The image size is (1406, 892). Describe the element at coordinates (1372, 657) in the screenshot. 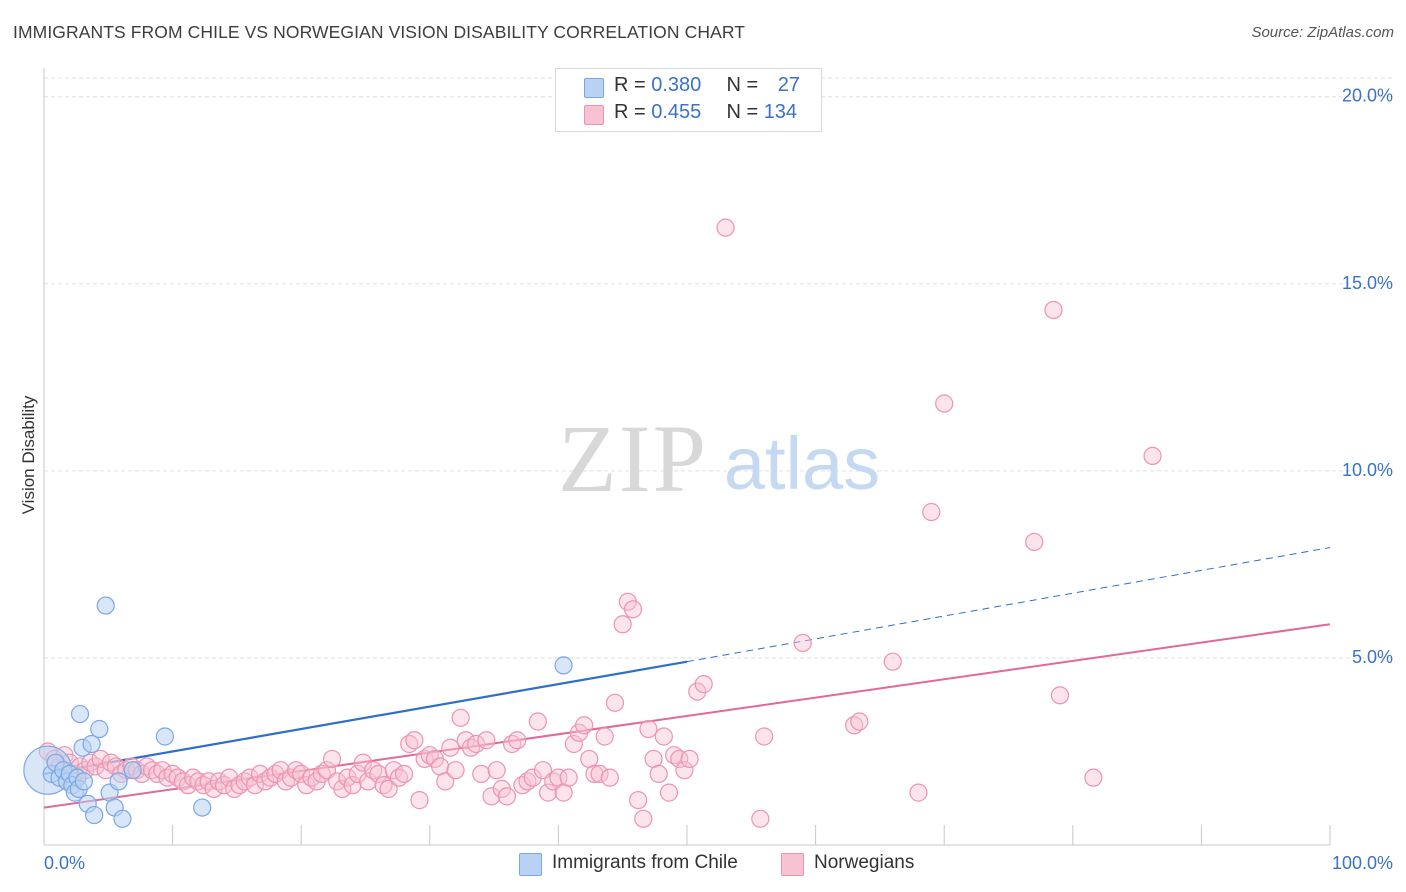

I see `y-tick-label: 5.0%` at that location.